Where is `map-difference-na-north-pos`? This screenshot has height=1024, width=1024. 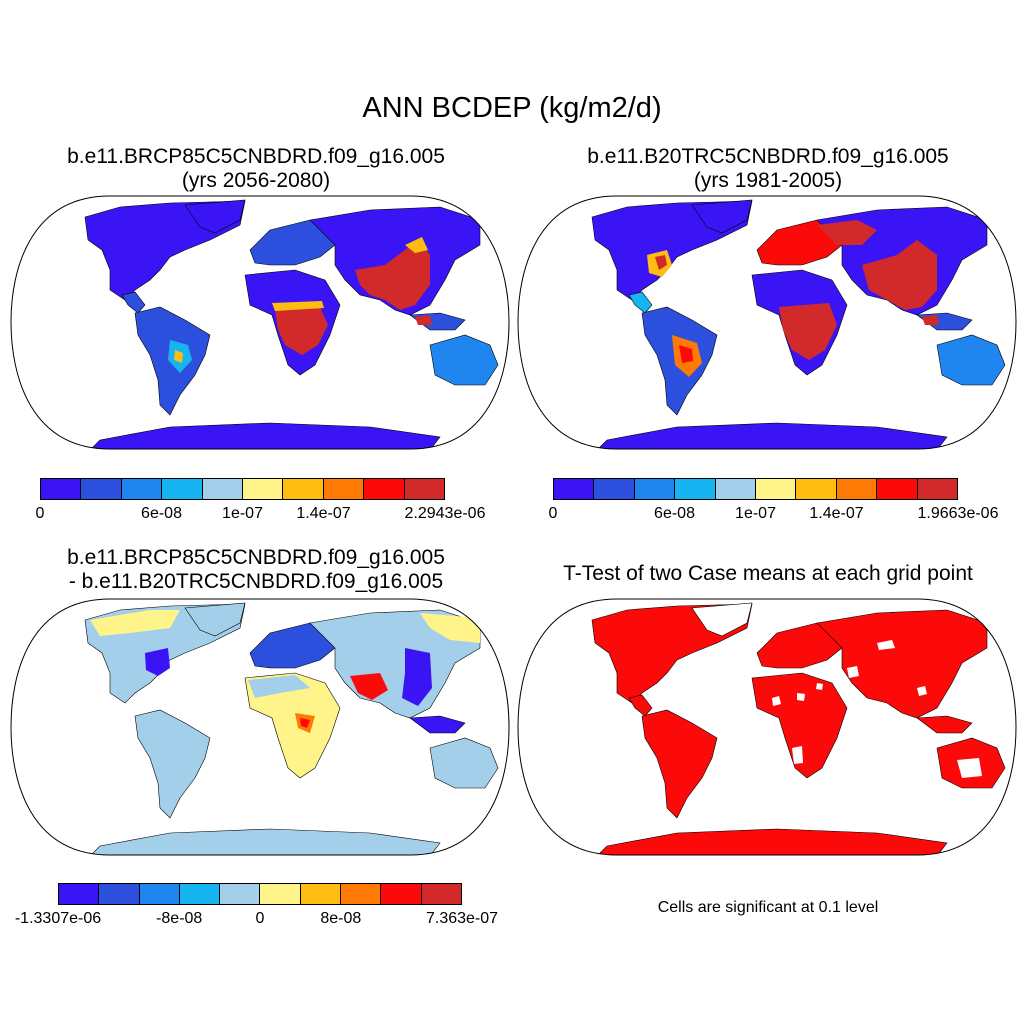
map-difference-na-north-pos is located at coordinates (135, 623).